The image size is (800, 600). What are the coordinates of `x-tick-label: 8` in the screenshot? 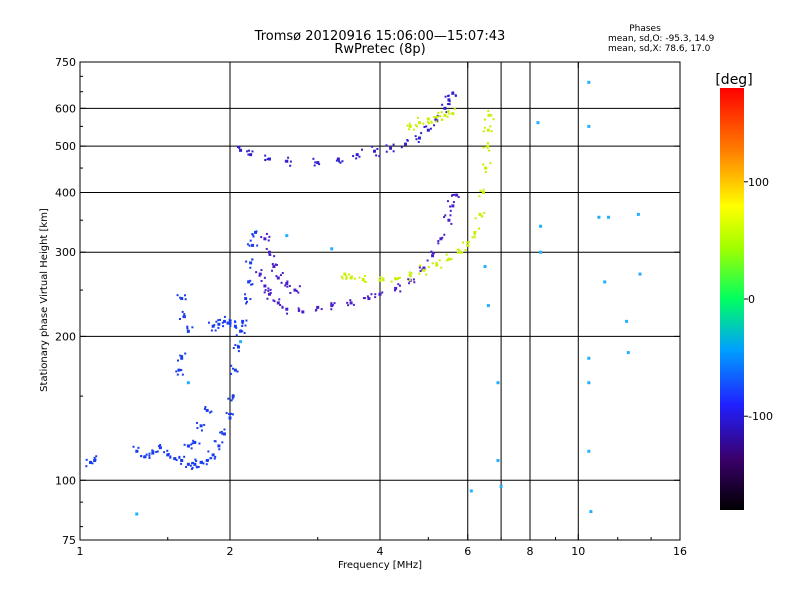 It's located at (530, 551).